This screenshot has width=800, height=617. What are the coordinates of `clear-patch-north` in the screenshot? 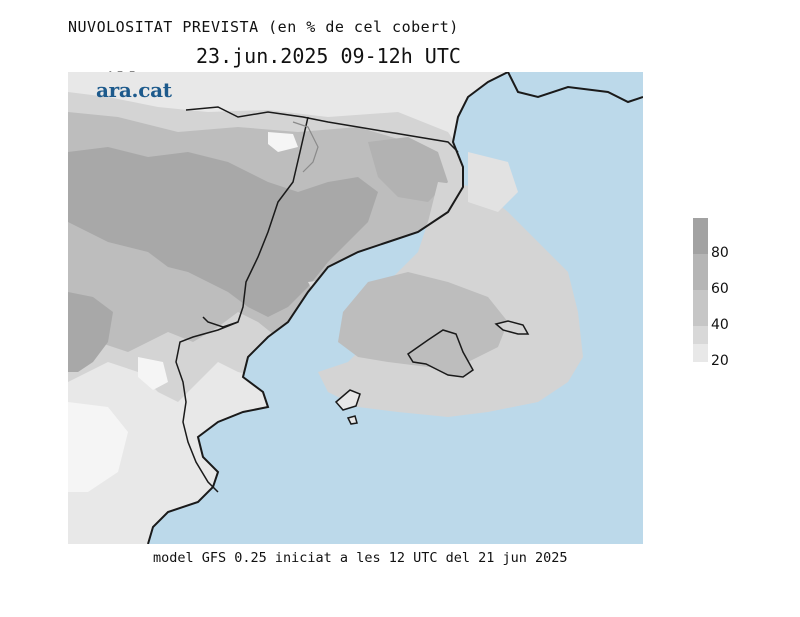 It's located at (283, 142).